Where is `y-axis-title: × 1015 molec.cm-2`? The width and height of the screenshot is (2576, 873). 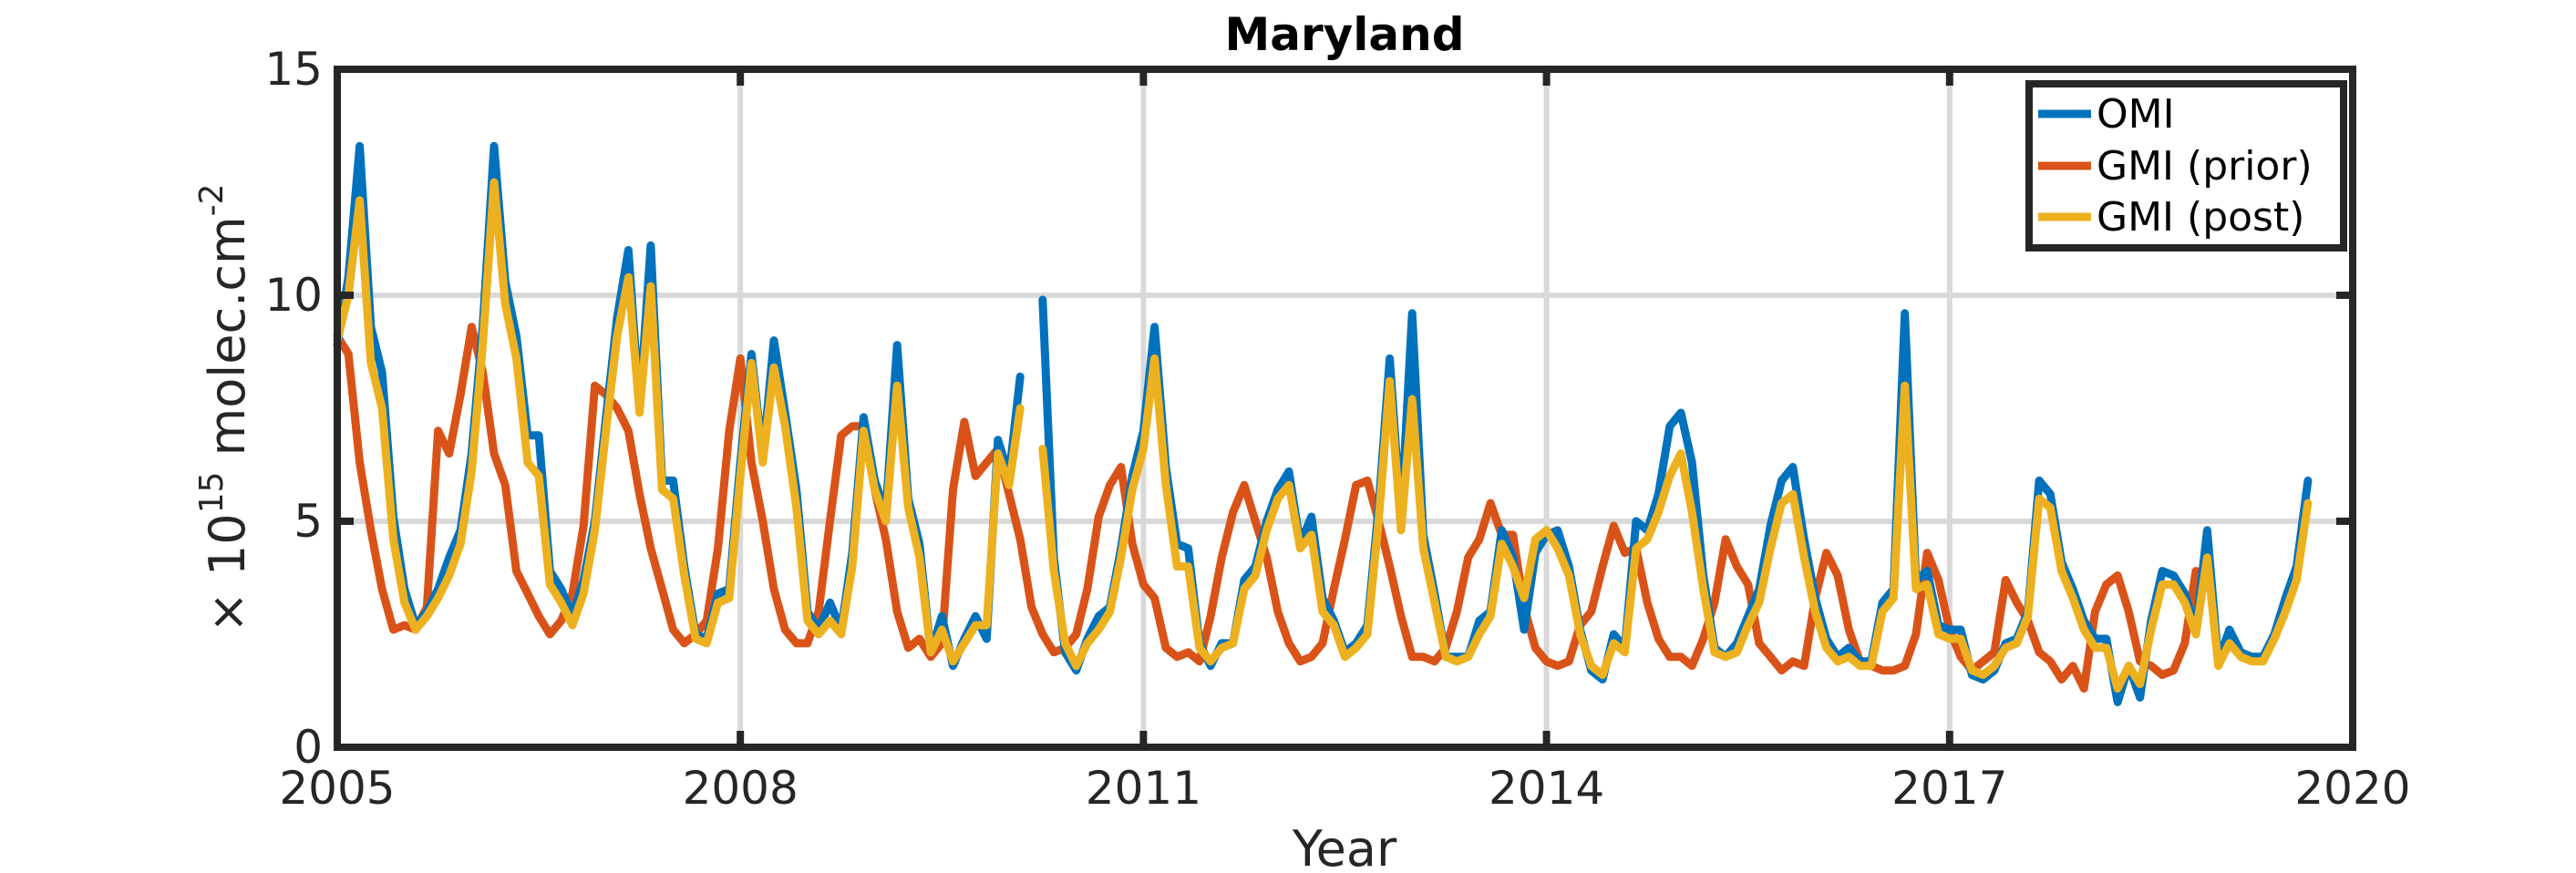 y-axis-title: × 1015 molec.cm-2 is located at coordinates (224, 408).